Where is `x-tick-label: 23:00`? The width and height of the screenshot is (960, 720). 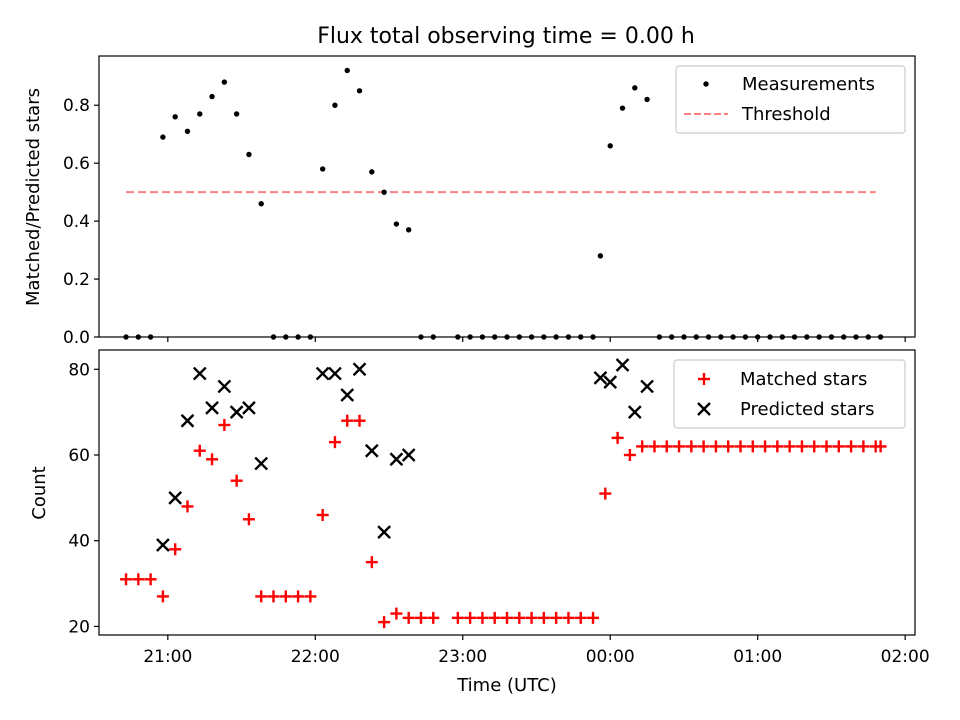 x-tick-label: 23:00 is located at coordinates (462, 657).